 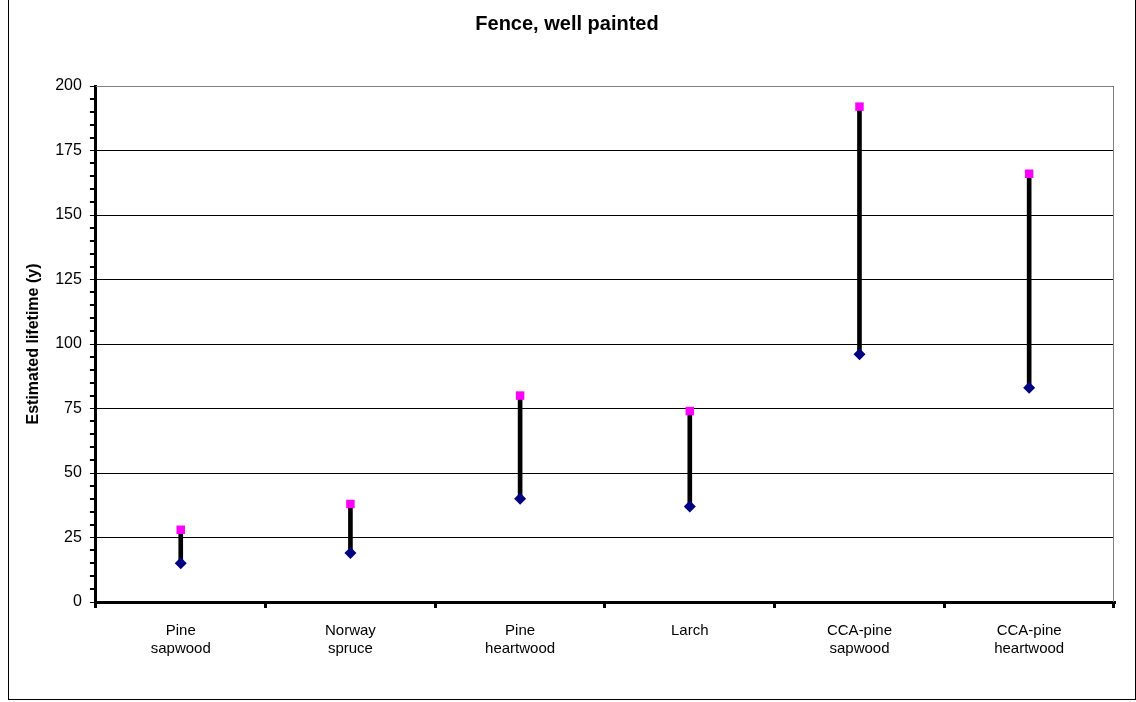 I want to click on y-tick-label: 175, so click(x=68, y=149).